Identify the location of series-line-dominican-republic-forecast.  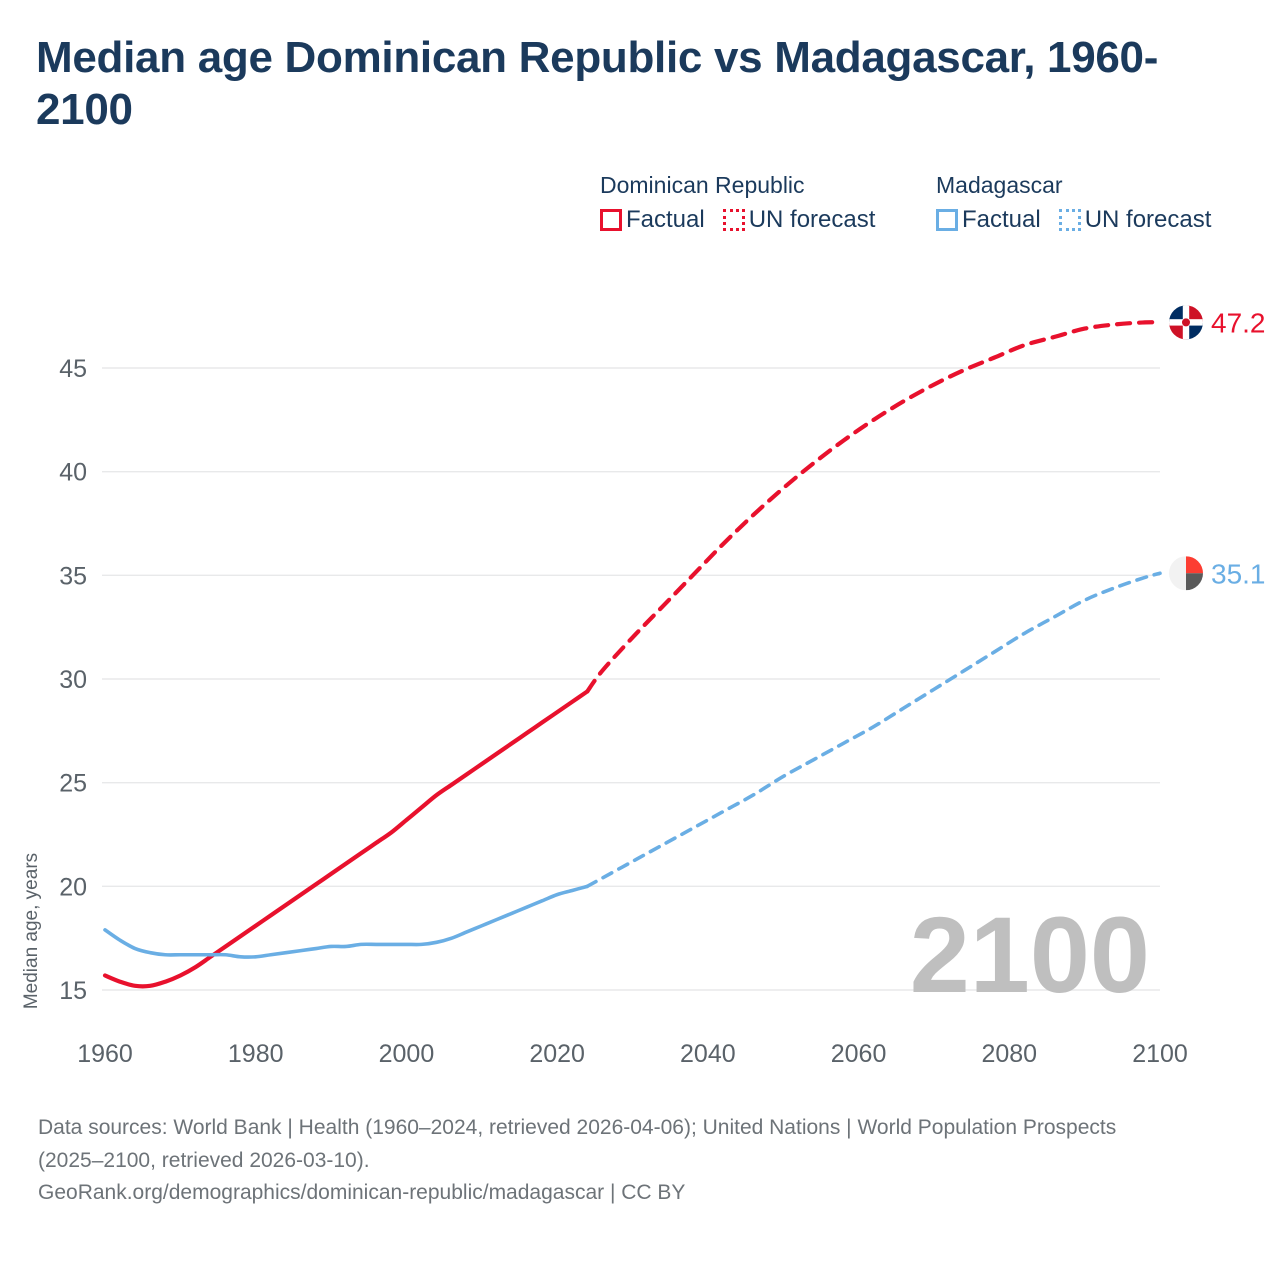
(874, 507).